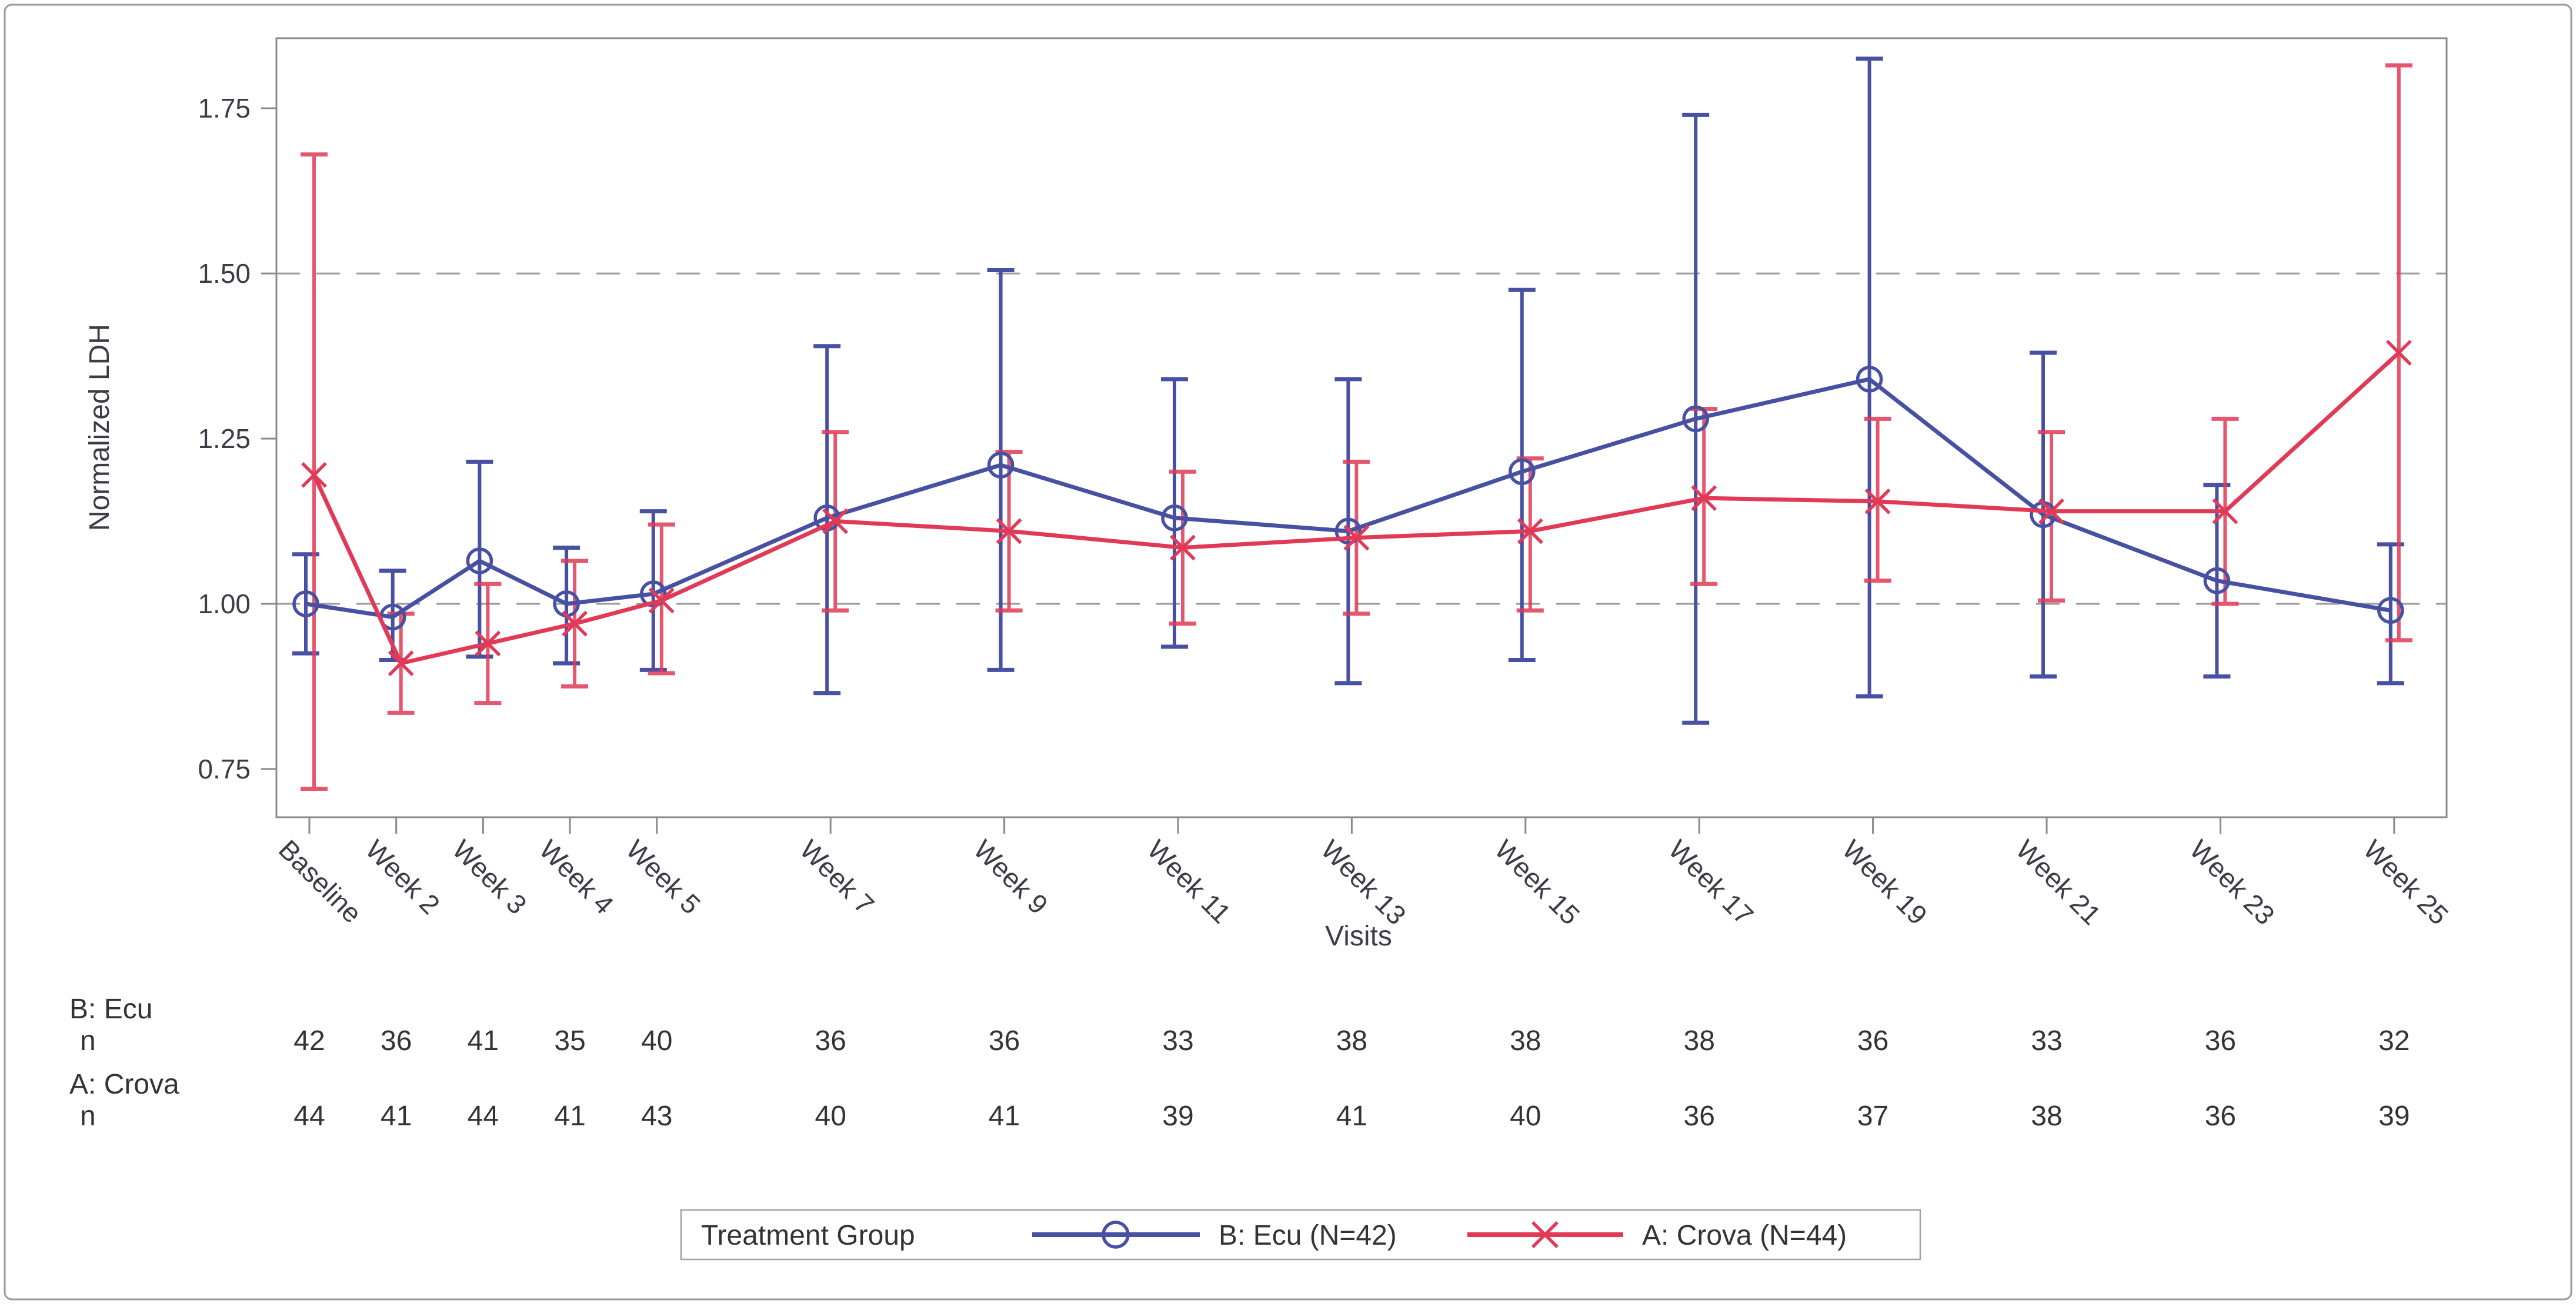  I want to click on x-tick-label: Week 17, so click(1711, 882).